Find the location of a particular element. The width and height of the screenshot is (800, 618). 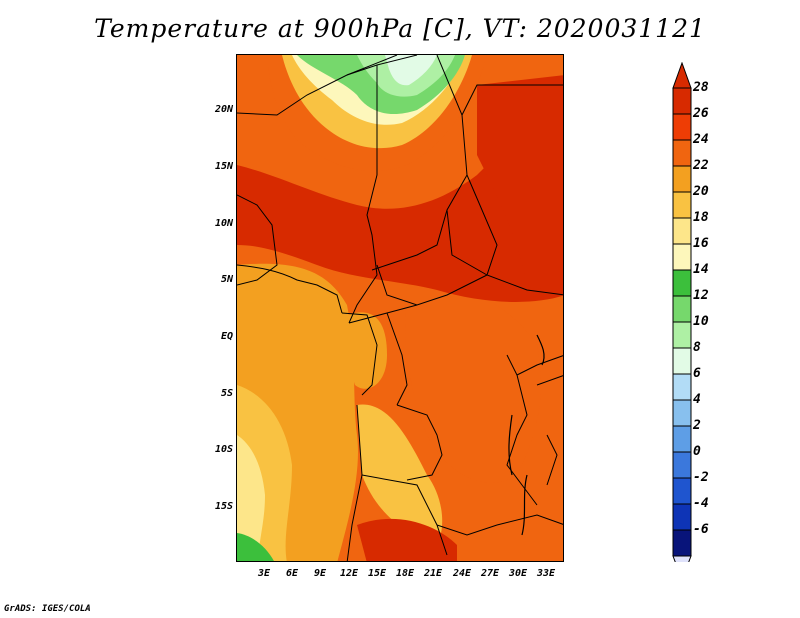

colorbar-bottom-arrow is located at coordinates (682, 558).